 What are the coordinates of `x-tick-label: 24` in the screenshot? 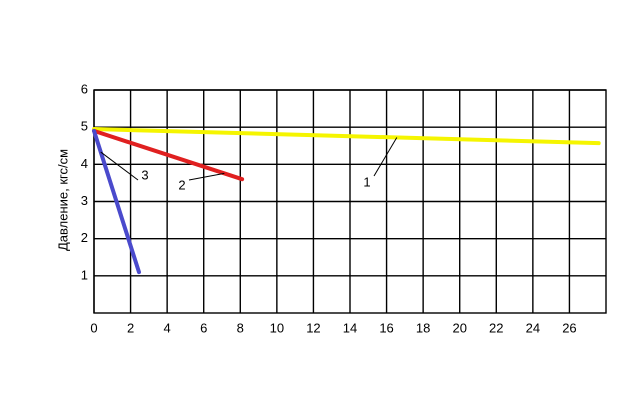 It's located at (533, 327).